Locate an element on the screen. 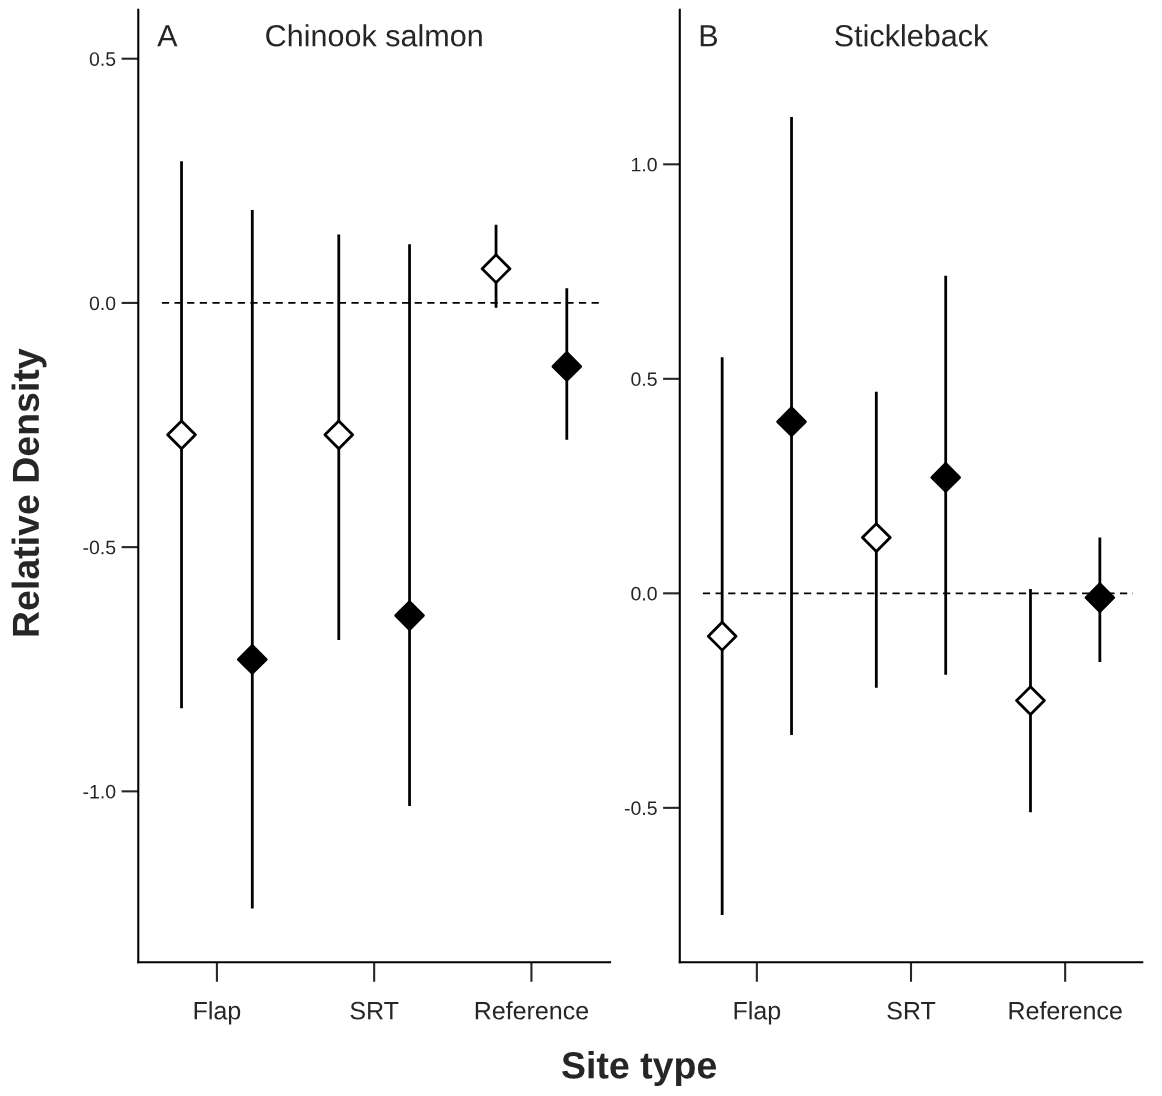 Image resolution: width=1162 pixels, height=1096 pixels. annotation: B is located at coordinates (709, 36).